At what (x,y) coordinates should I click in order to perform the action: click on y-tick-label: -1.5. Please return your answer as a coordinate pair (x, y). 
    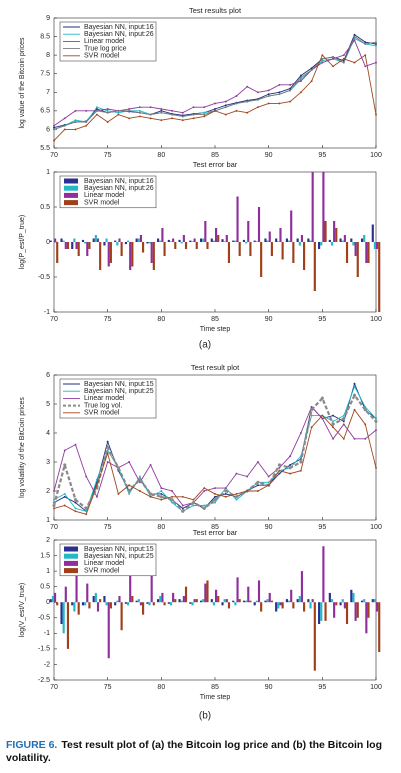
    Looking at the image, I should click on (44, 649).